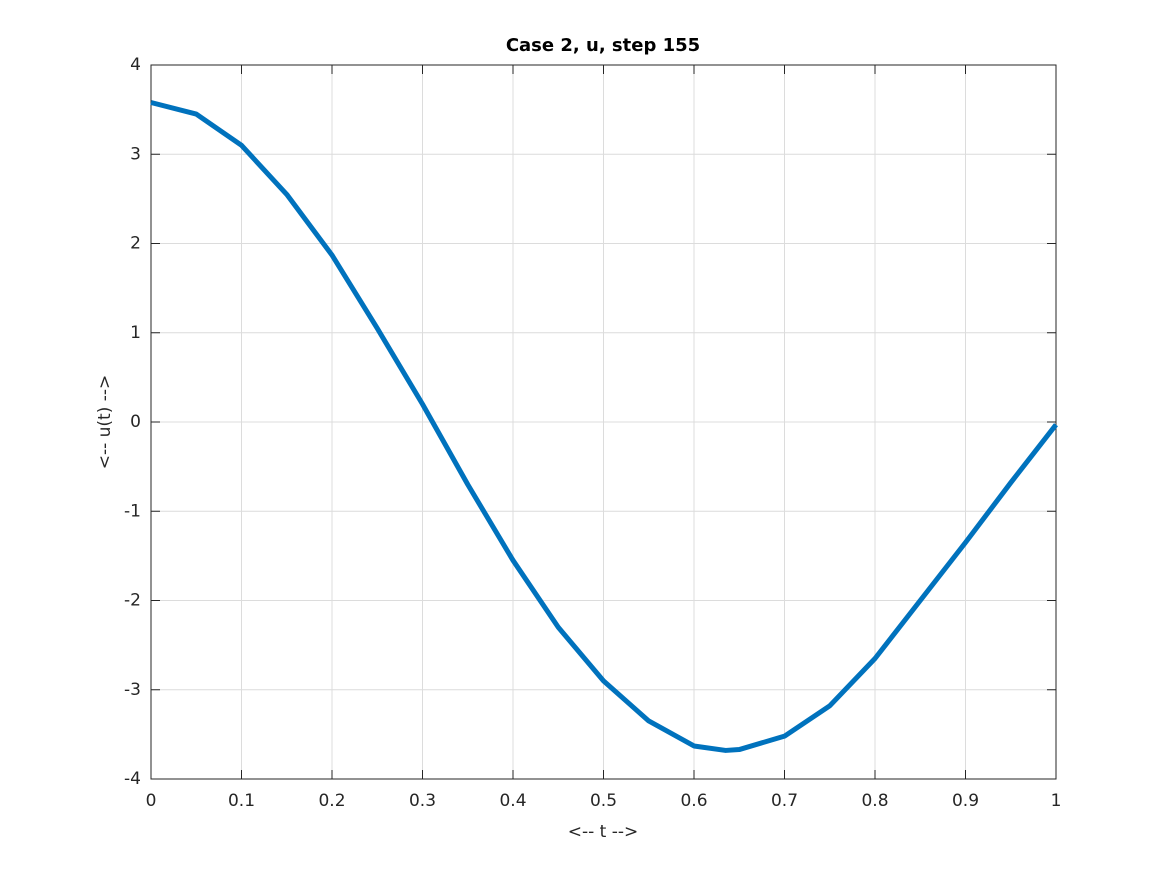 The image size is (1167, 875). What do you see at coordinates (331, 801) in the screenshot?
I see `x-tick-label: 0.2` at bounding box center [331, 801].